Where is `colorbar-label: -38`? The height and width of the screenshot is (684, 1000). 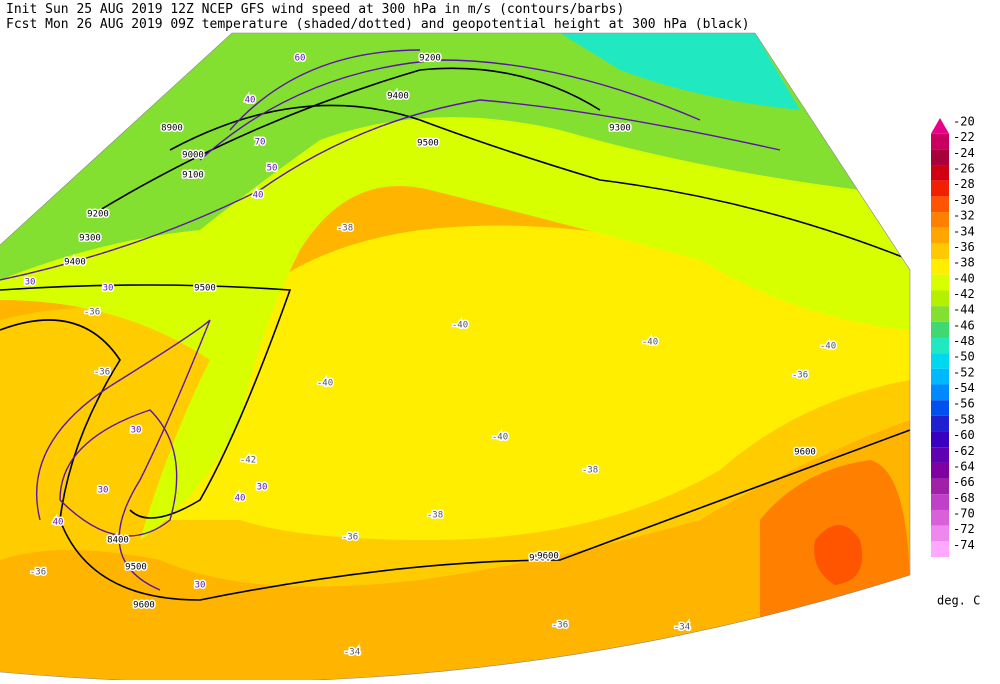 colorbar-label: -38 is located at coordinates (964, 263).